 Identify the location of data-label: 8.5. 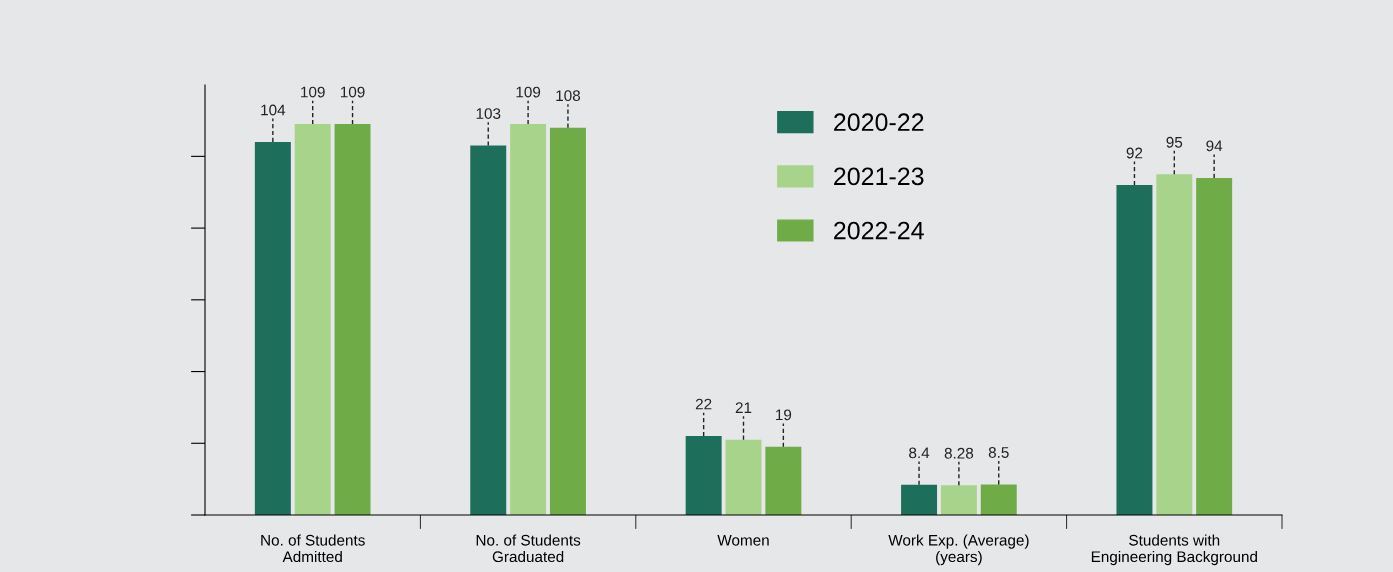
(998, 452).